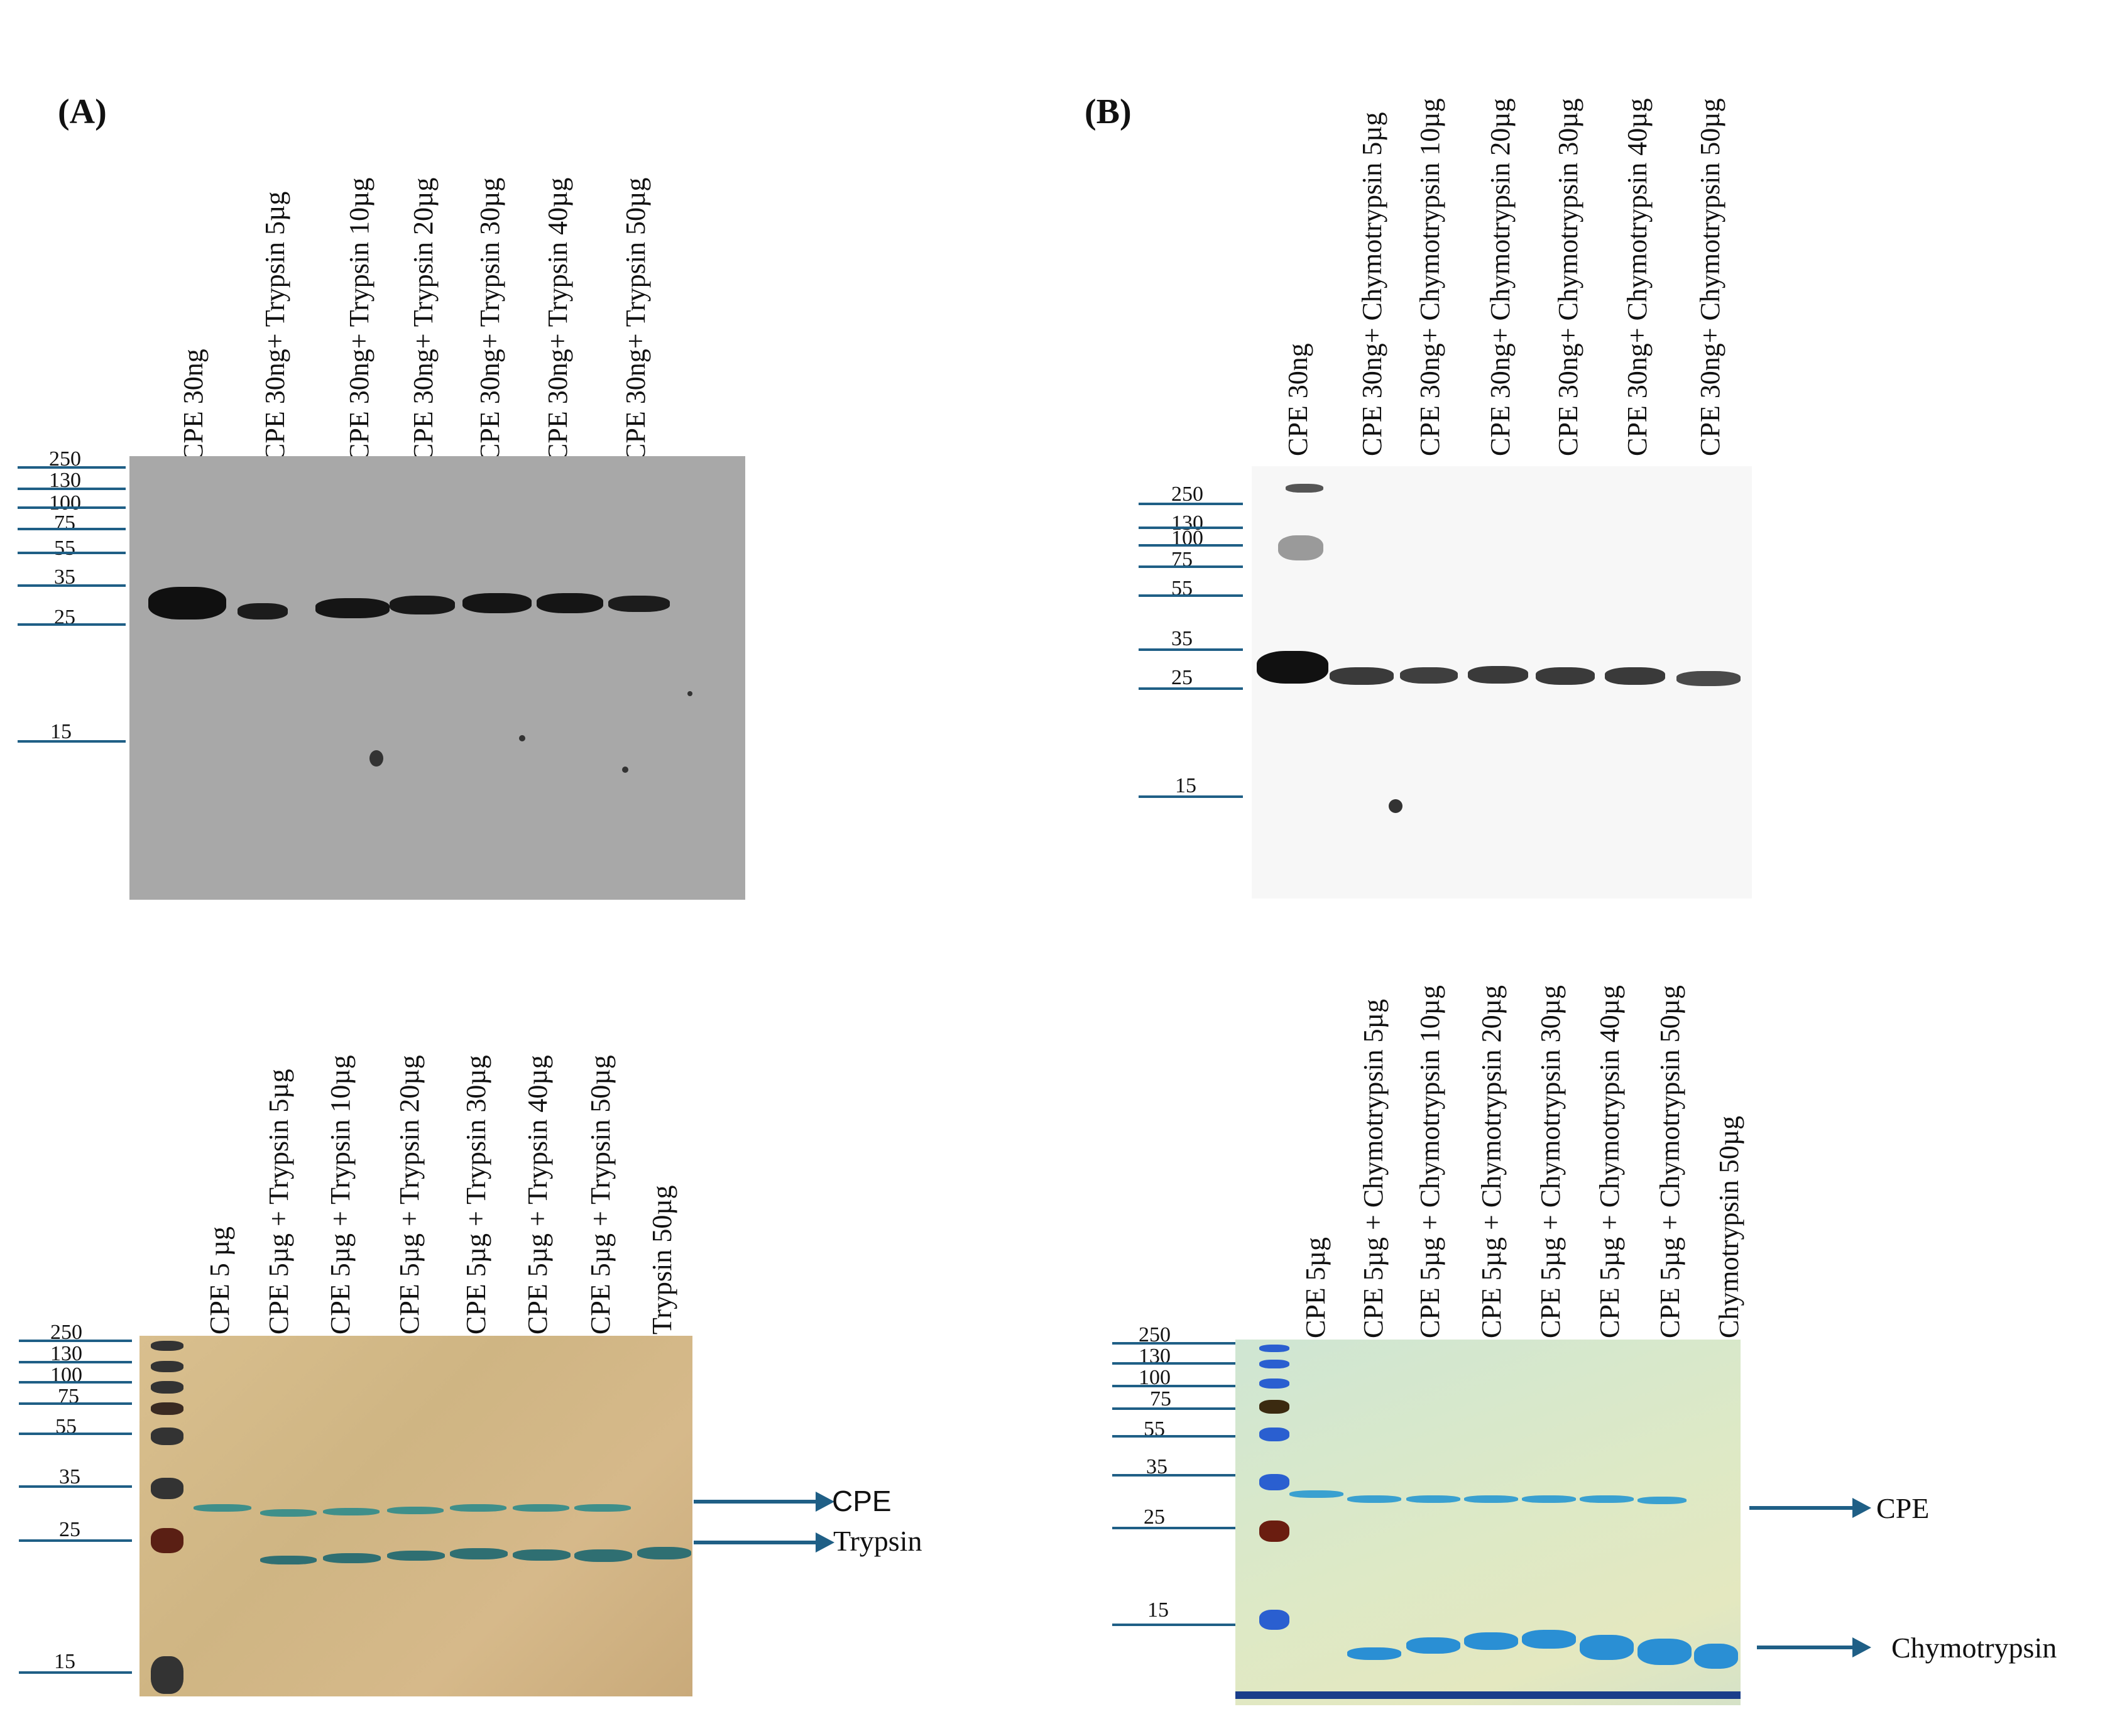 The height and width of the screenshot is (1736, 2105). I want to click on lane-label: CPE 5µg + Chymotrypsin 5µg, so click(1373, 1168).